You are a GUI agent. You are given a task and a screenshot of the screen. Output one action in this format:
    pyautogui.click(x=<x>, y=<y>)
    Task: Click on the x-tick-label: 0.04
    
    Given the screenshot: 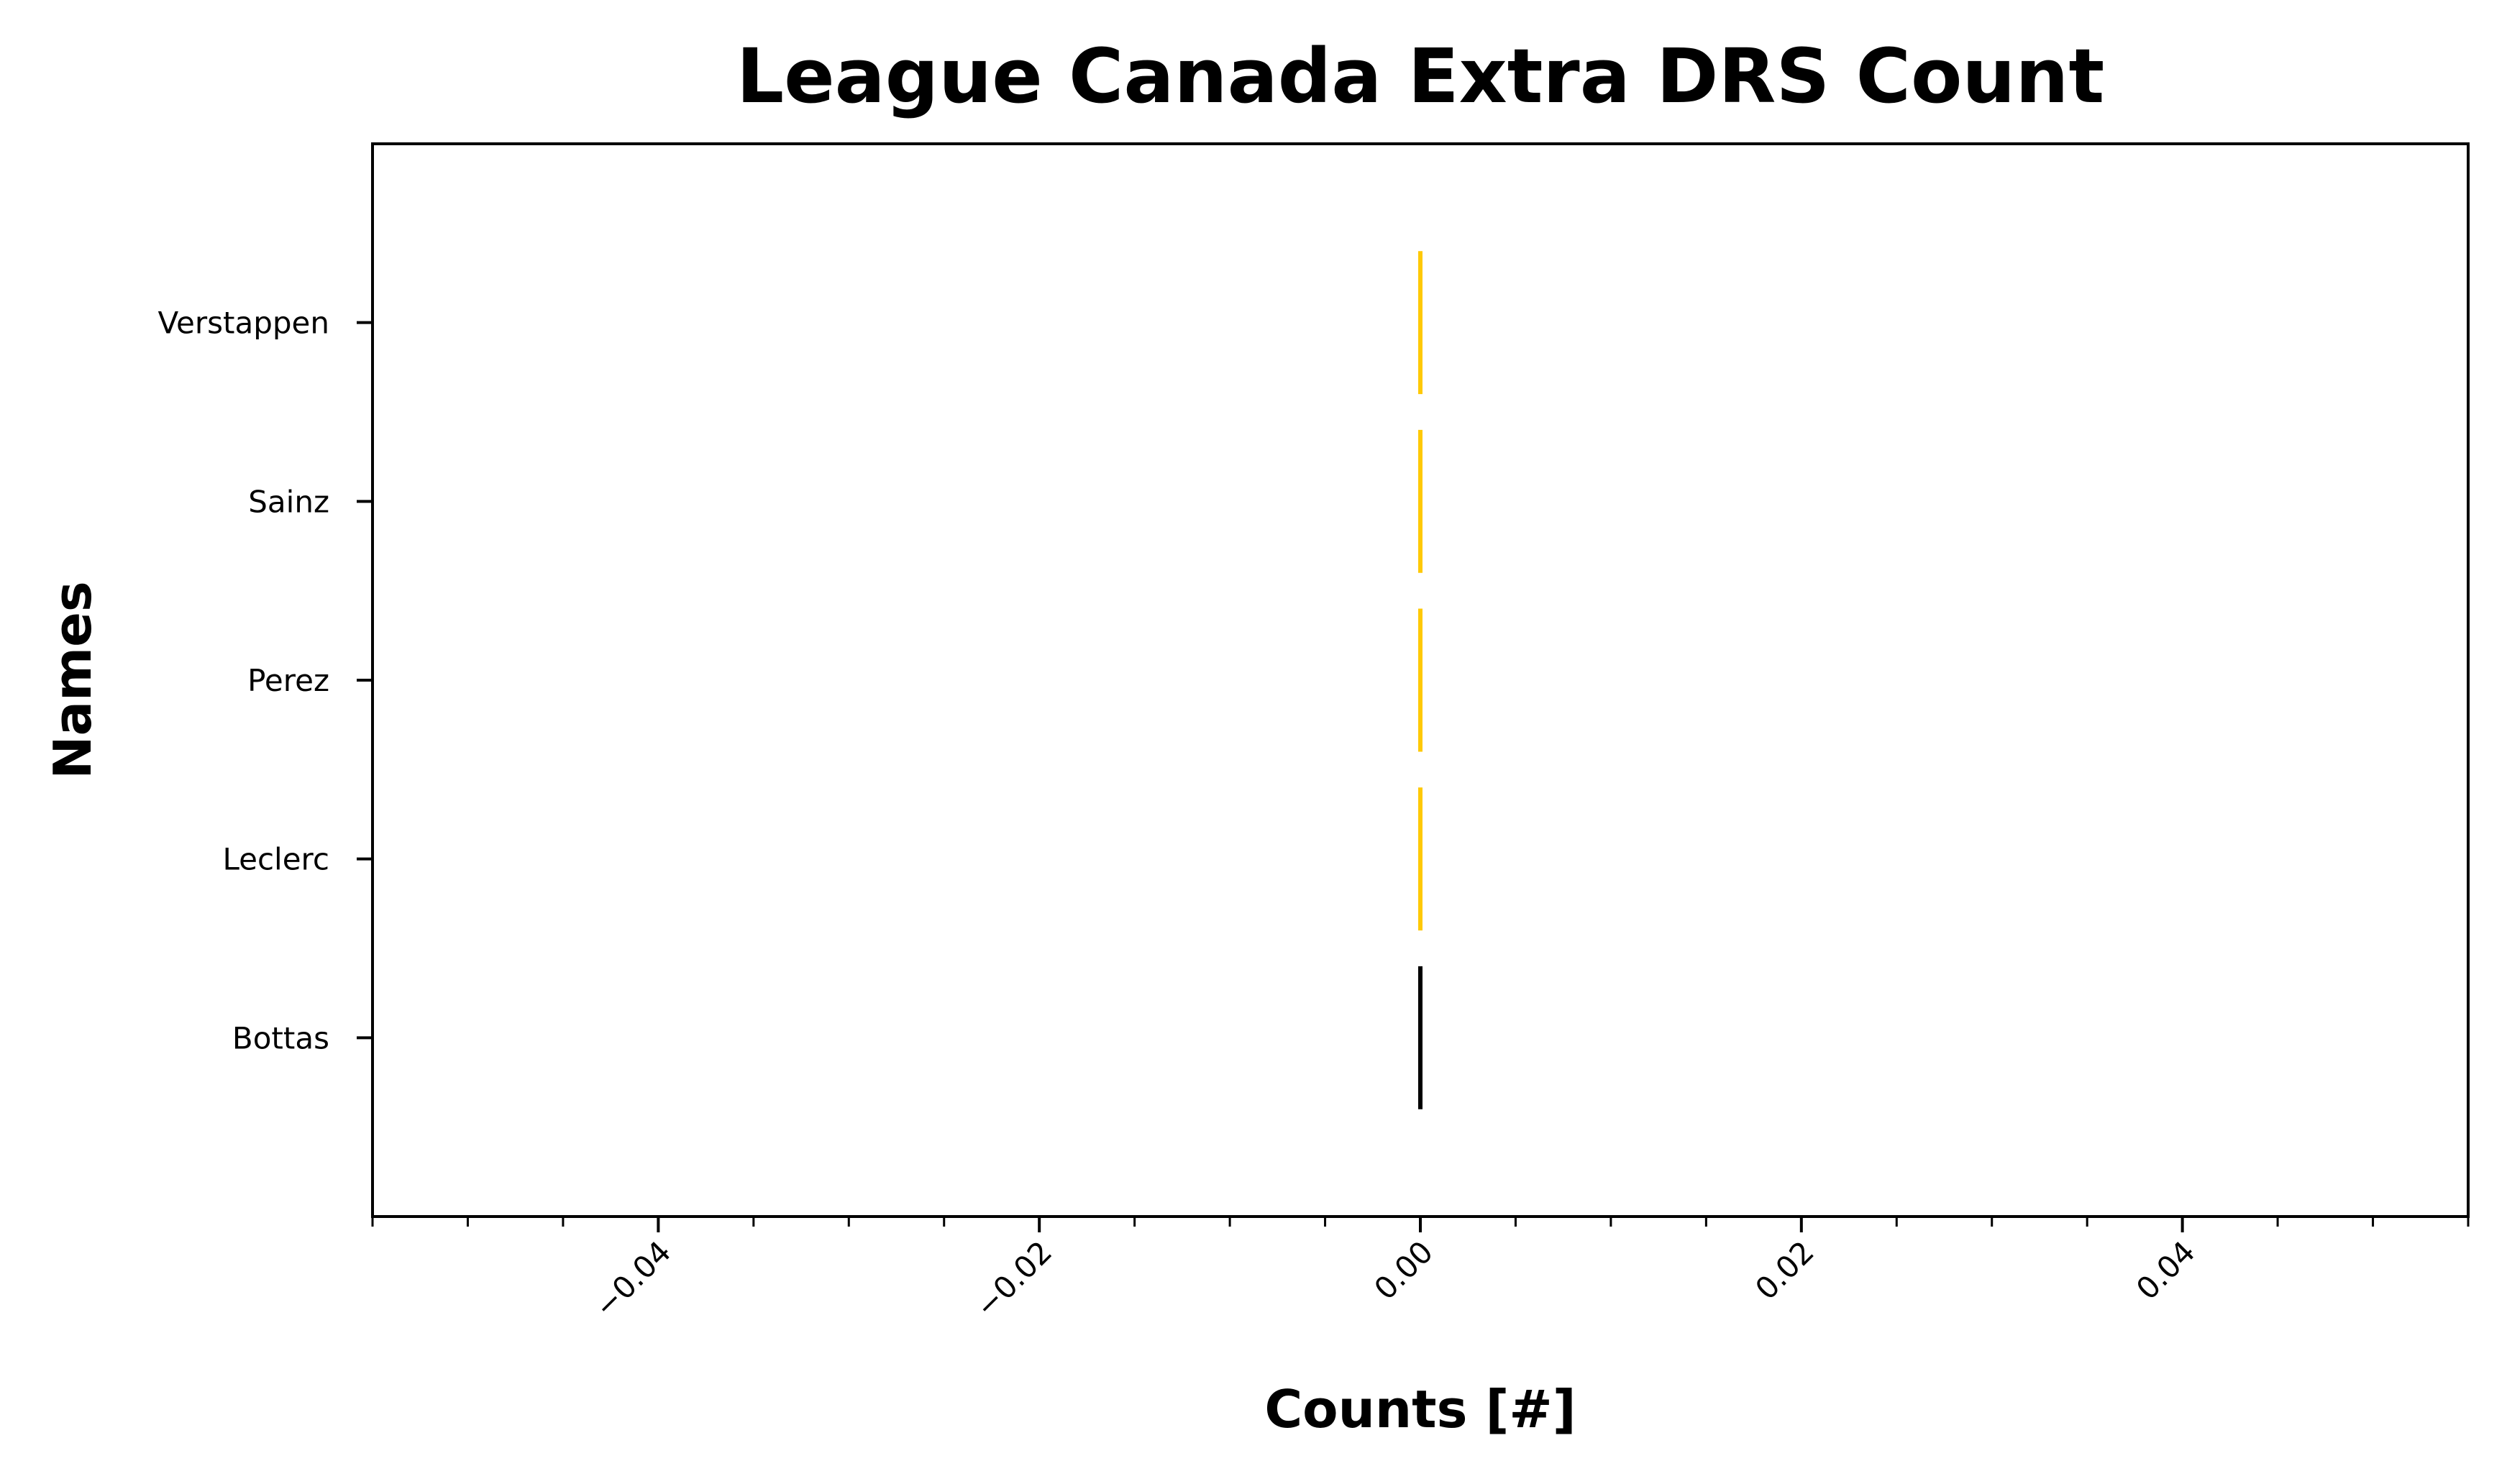 What is the action you would take?
    pyautogui.click(x=2165, y=1270)
    